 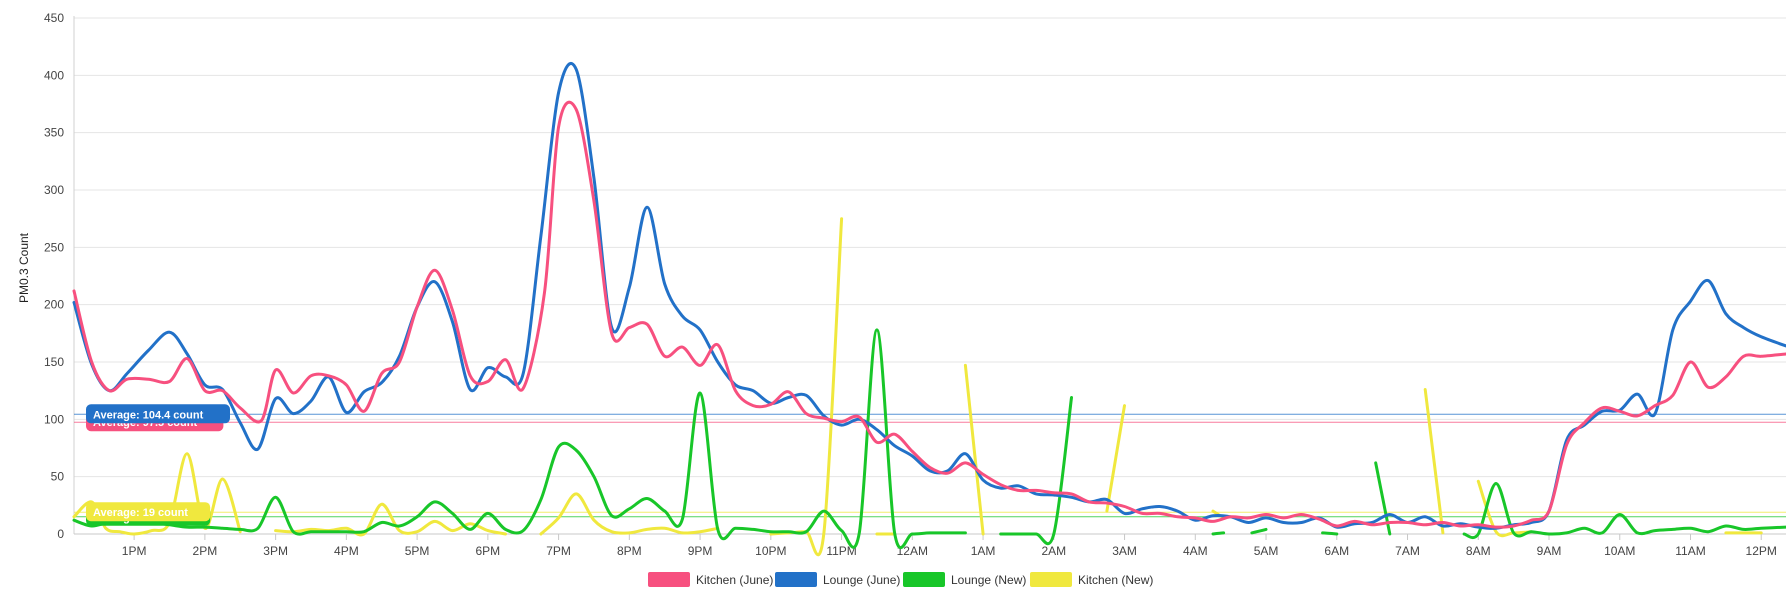 What do you see at coordinates (54, 362) in the screenshot?
I see `y-tick-label: 150` at bounding box center [54, 362].